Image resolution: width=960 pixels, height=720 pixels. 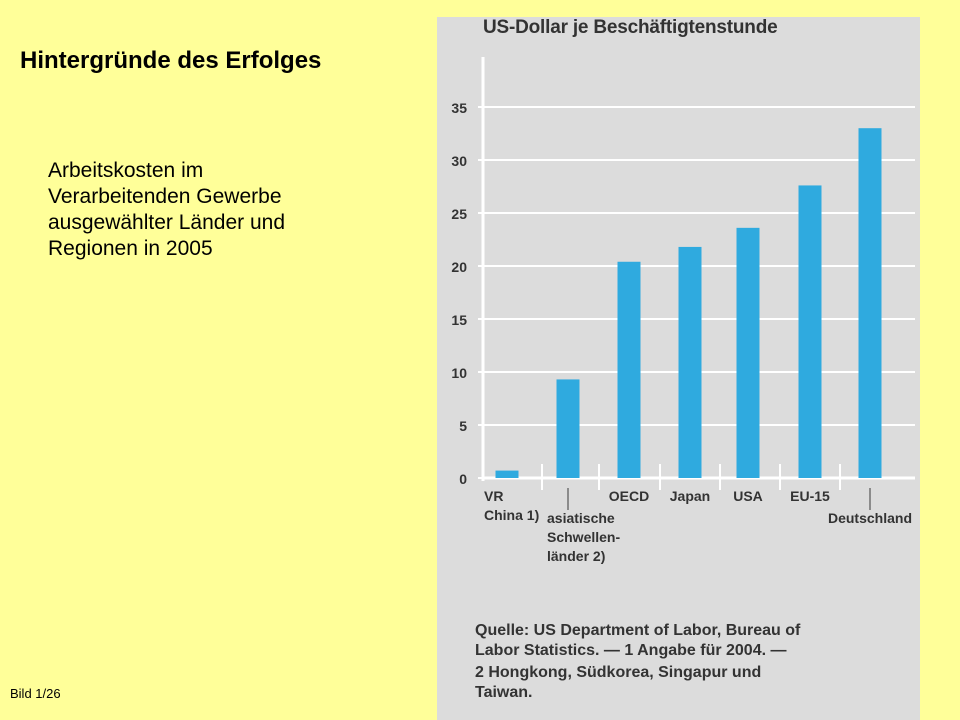 I want to click on chart-title: US-Dollar je Beschäftigtenstunde, so click(x=630, y=27).